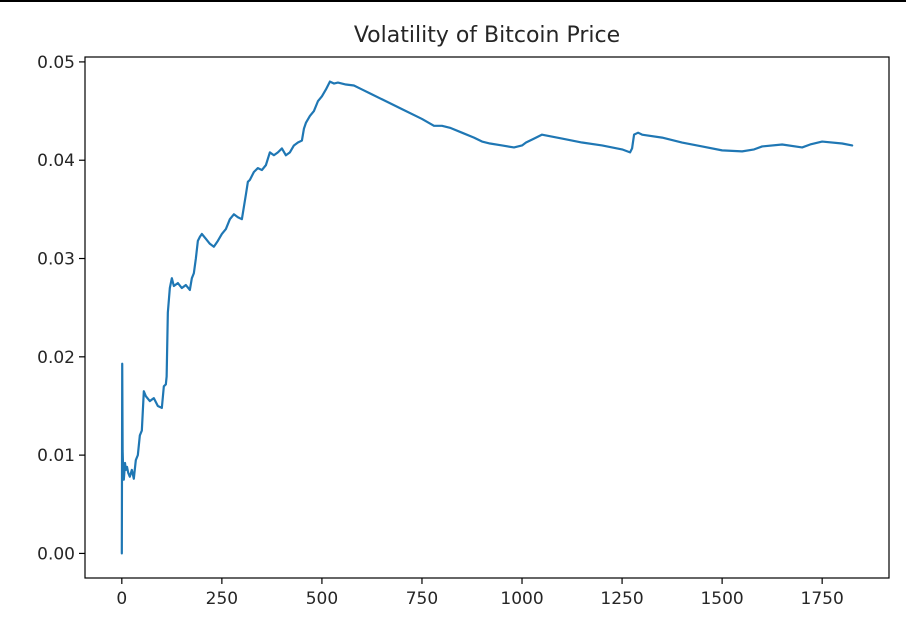  What do you see at coordinates (121, 599) in the screenshot?
I see `x-tick-label: 0` at bounding box center [121, 599].